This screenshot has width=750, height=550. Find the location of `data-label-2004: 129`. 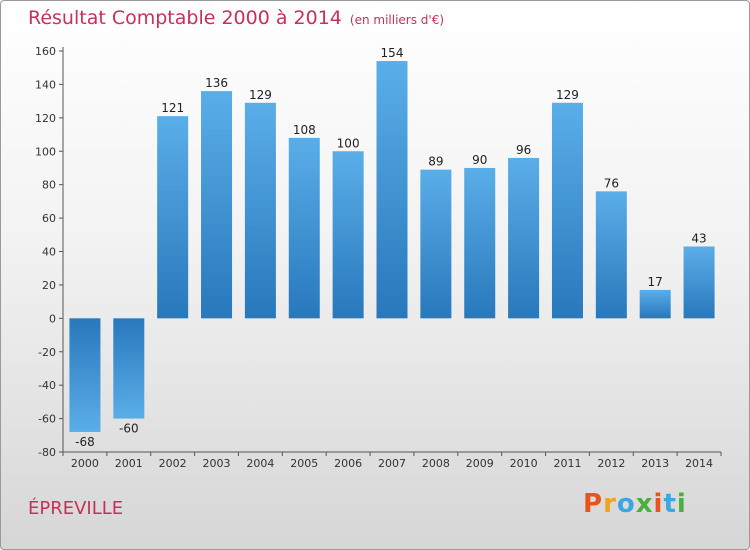

data-label-2004: 129 is located at coordinates (260, 95).